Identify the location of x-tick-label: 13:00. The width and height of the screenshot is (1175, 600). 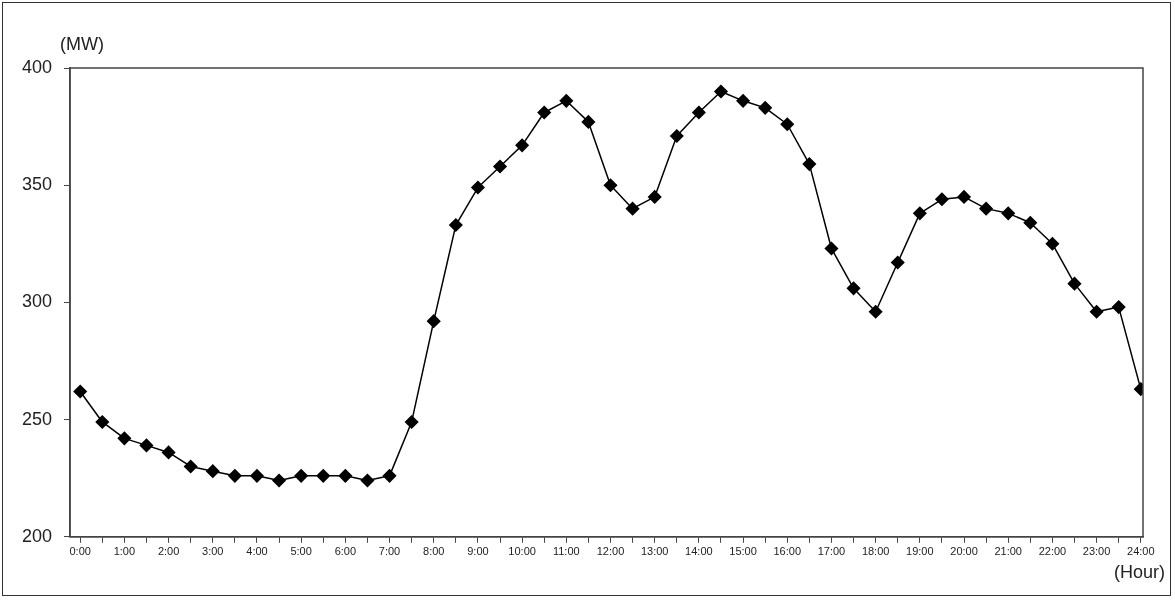
(654, 551).